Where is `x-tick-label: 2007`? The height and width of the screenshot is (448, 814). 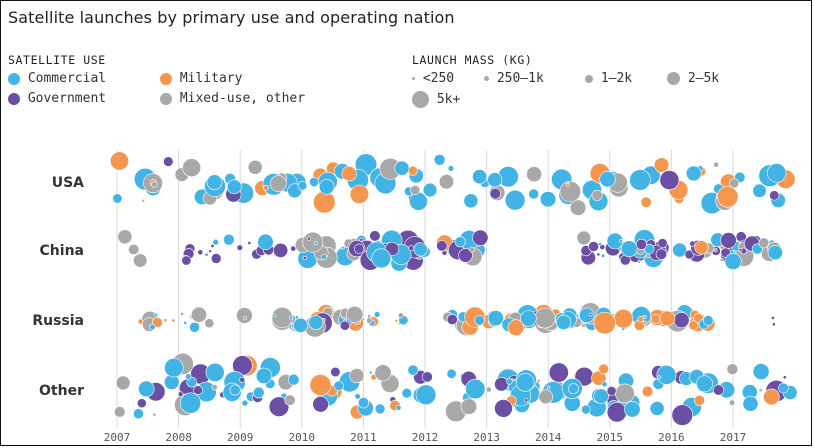
x-tick-label: 2007 is located at coordinates (117, 437).